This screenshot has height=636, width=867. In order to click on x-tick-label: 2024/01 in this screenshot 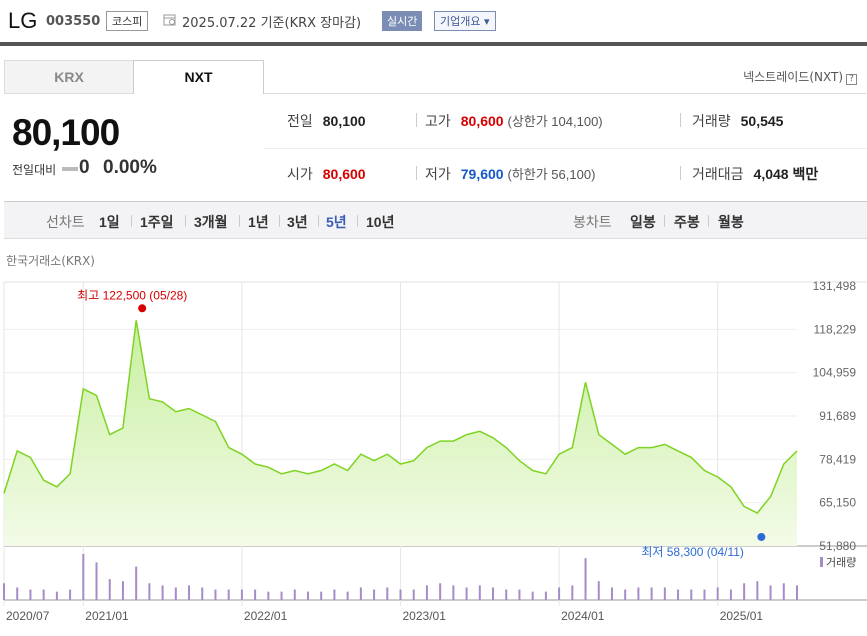, I will do `click(583, 616)`.